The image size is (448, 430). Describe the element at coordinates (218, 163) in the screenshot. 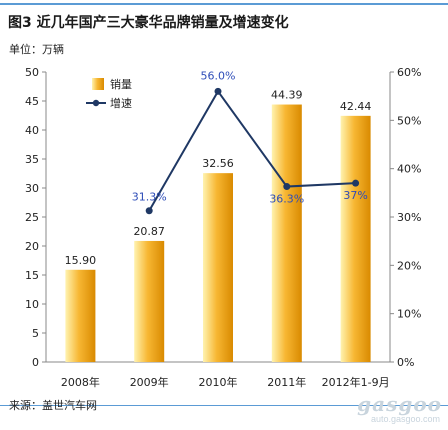

I see `bar-value-label: 32.56` at that location.